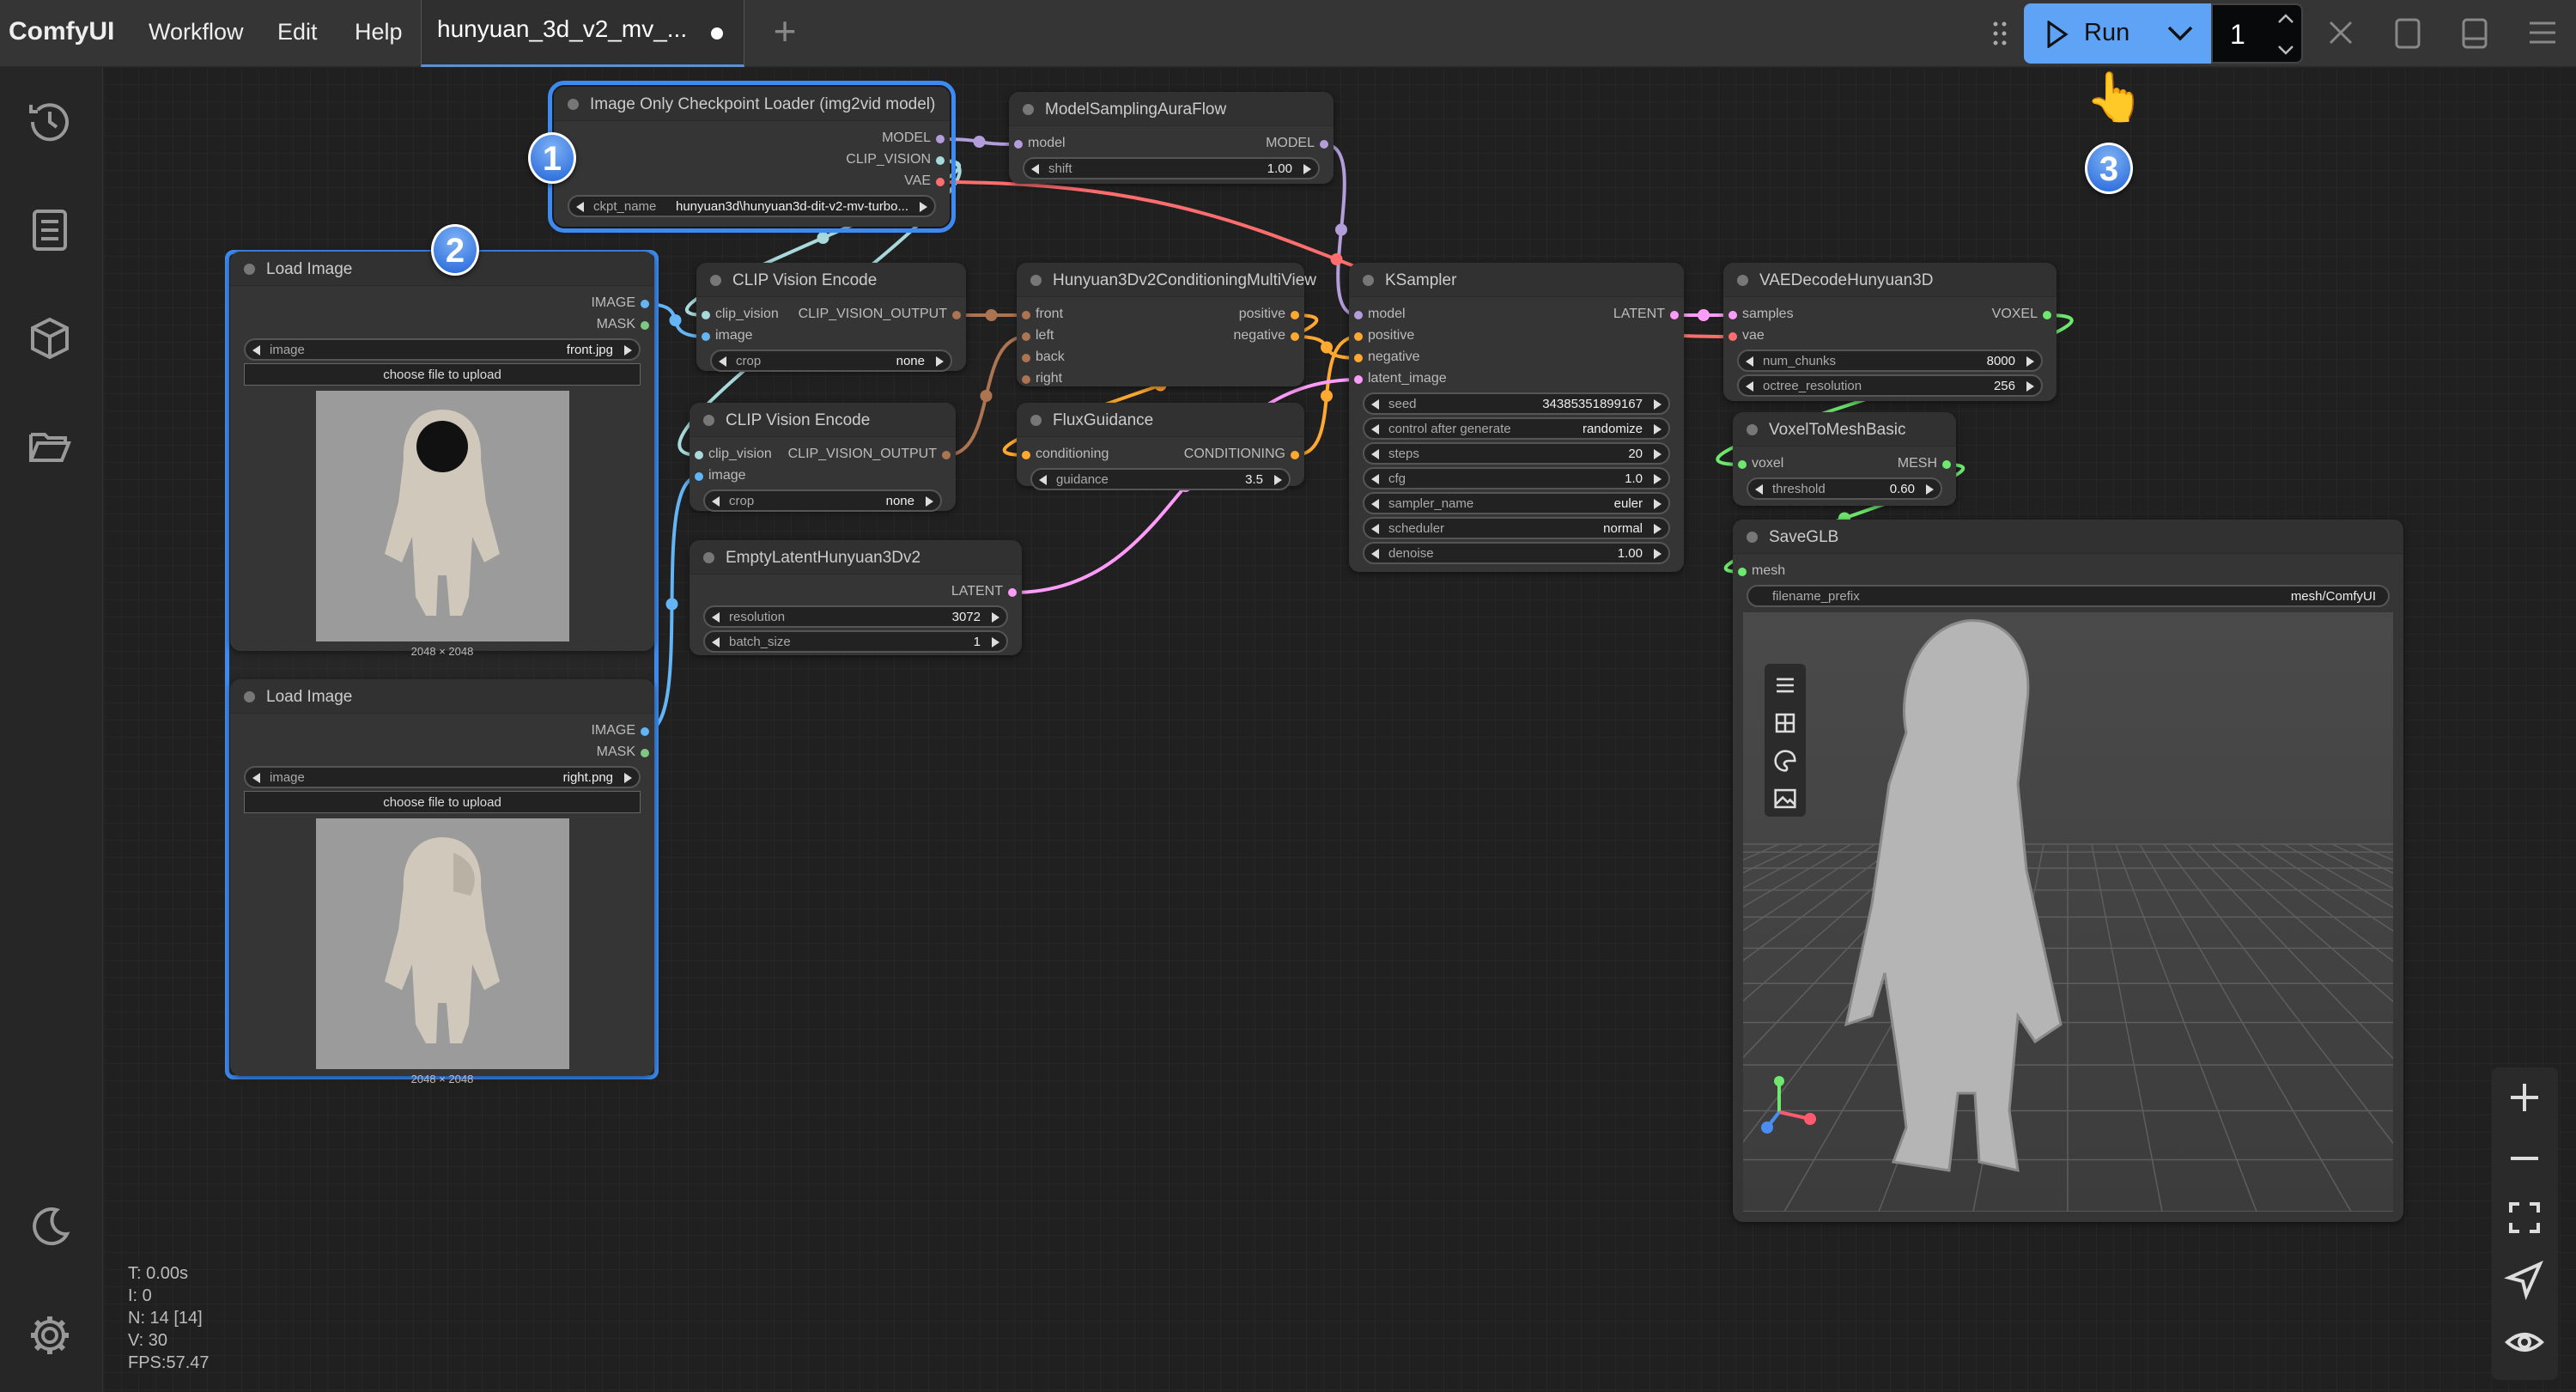 The width and height of the screenshot is (2576, 1392). I want to click on image-icon, so click(1785, 798).